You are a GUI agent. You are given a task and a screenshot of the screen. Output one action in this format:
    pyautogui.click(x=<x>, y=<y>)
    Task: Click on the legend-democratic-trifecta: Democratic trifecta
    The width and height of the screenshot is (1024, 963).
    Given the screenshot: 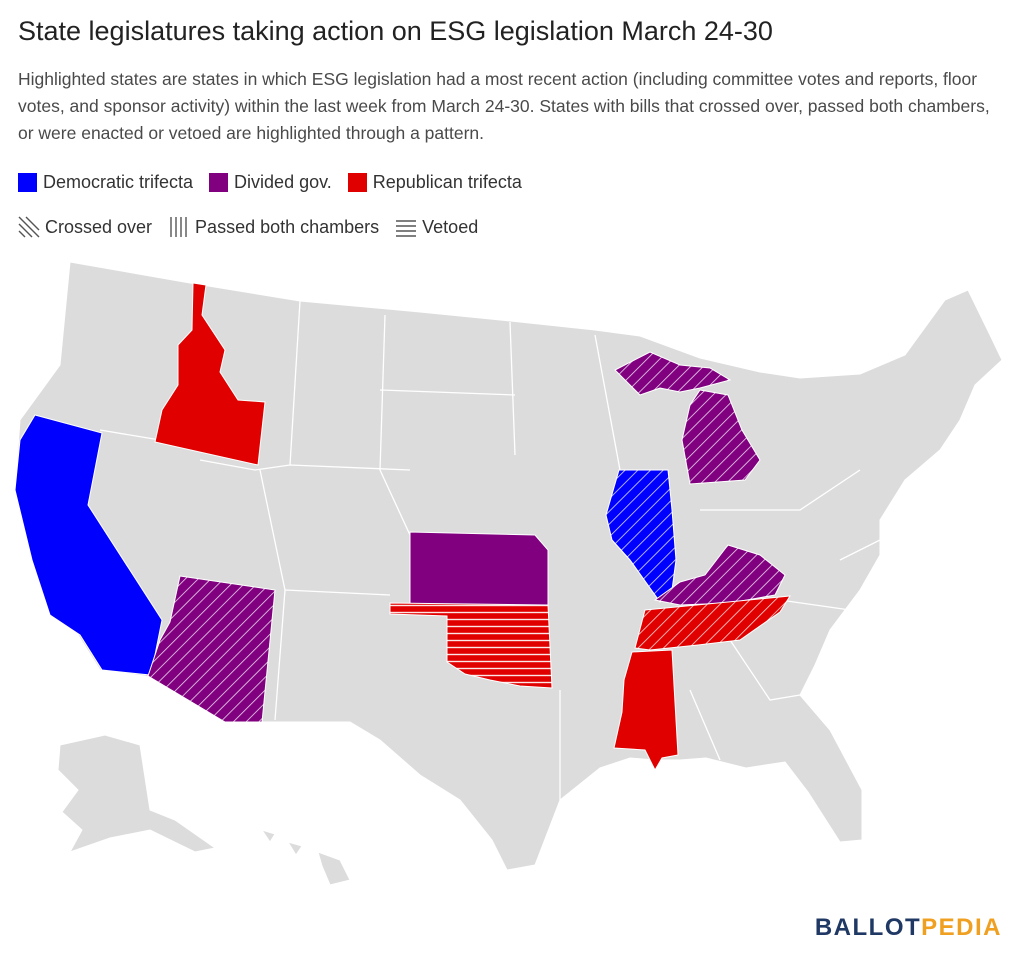 What is the action you would take?
    pyautogui.click(x=105, y=182)
    